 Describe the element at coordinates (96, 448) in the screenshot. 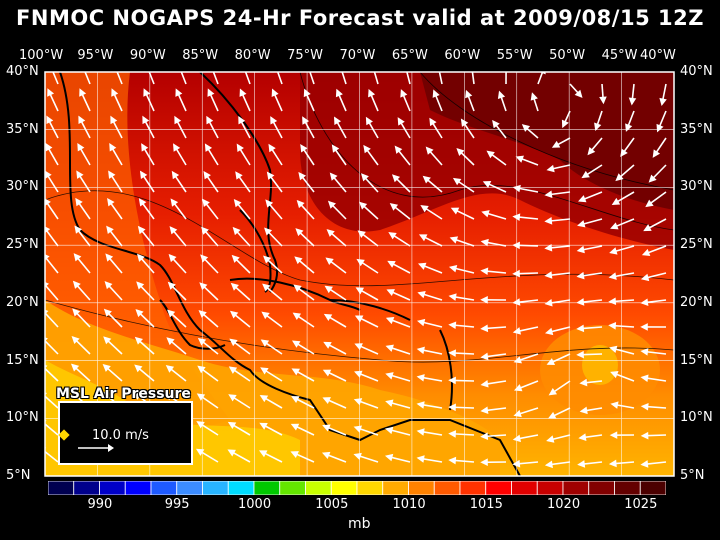

I see `reference-arrow-icon` at that location.